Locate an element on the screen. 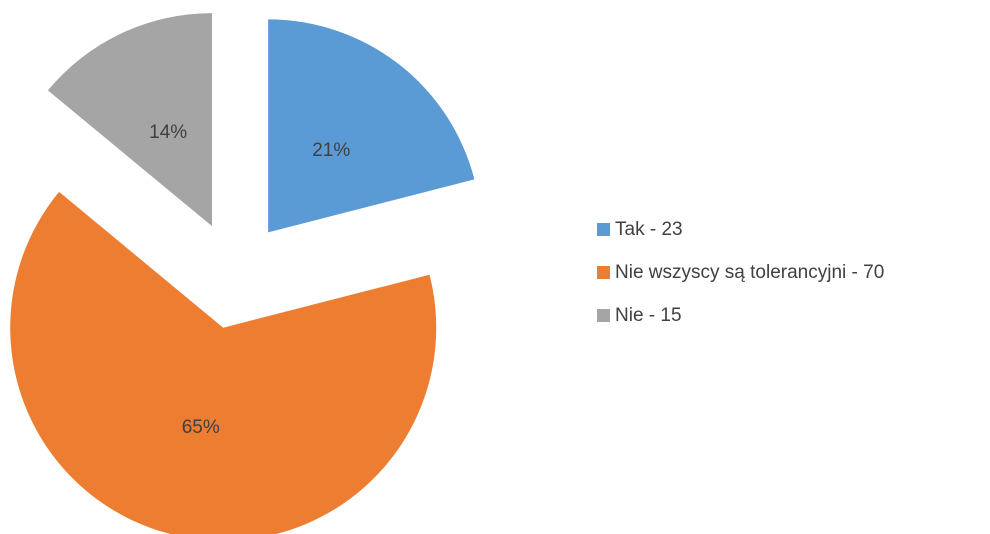 The height and width of the screenshot is (534, 990). data-label: 65% is located at coordinates (201, 427).